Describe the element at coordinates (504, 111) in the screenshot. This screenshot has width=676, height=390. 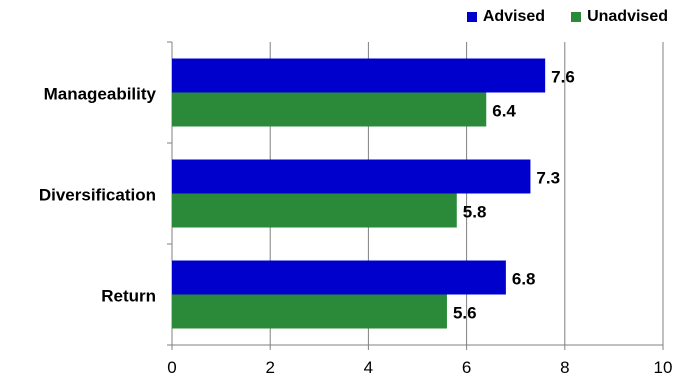
I see `data-label-unadvised-0: 6.4` at that location.